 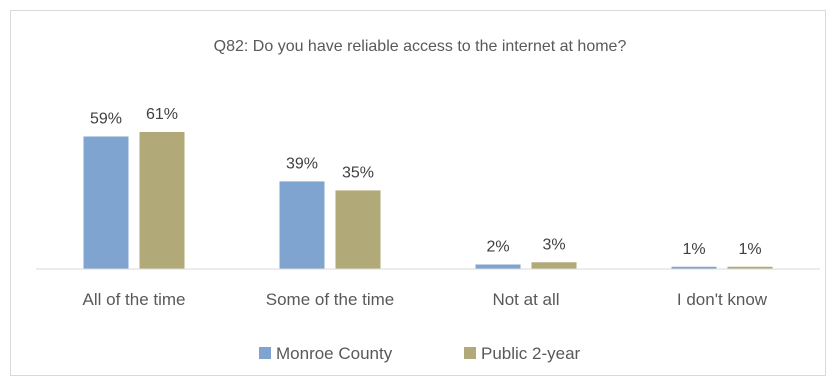 I want to click on category-label: I don't know, so click(x=722, y=299).